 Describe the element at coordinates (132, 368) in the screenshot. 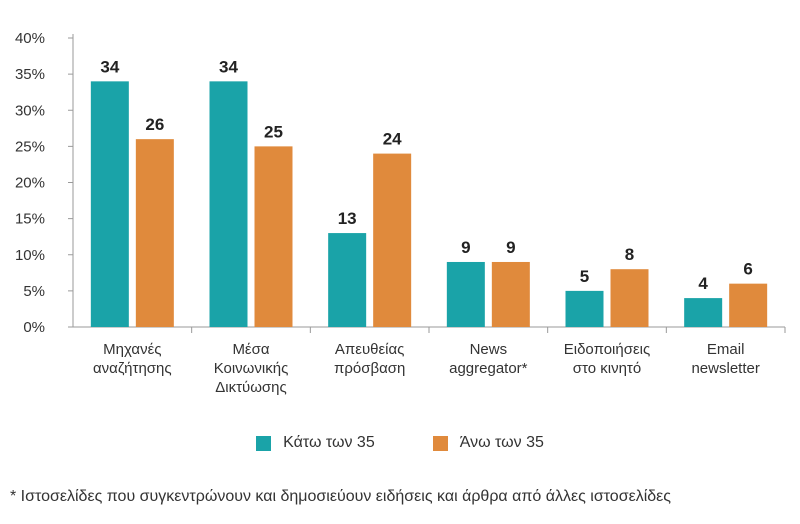

I see `category-label: αναζήτησης` at that location.